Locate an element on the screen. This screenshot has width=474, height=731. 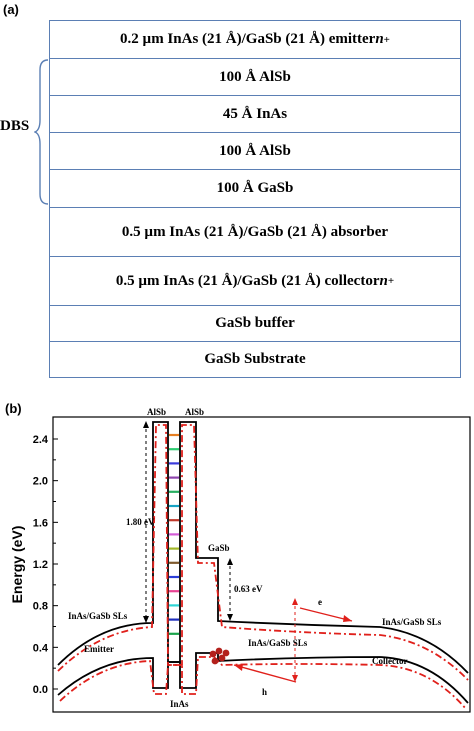
transition-arrowhead-top is located at coordinates (295, 601).